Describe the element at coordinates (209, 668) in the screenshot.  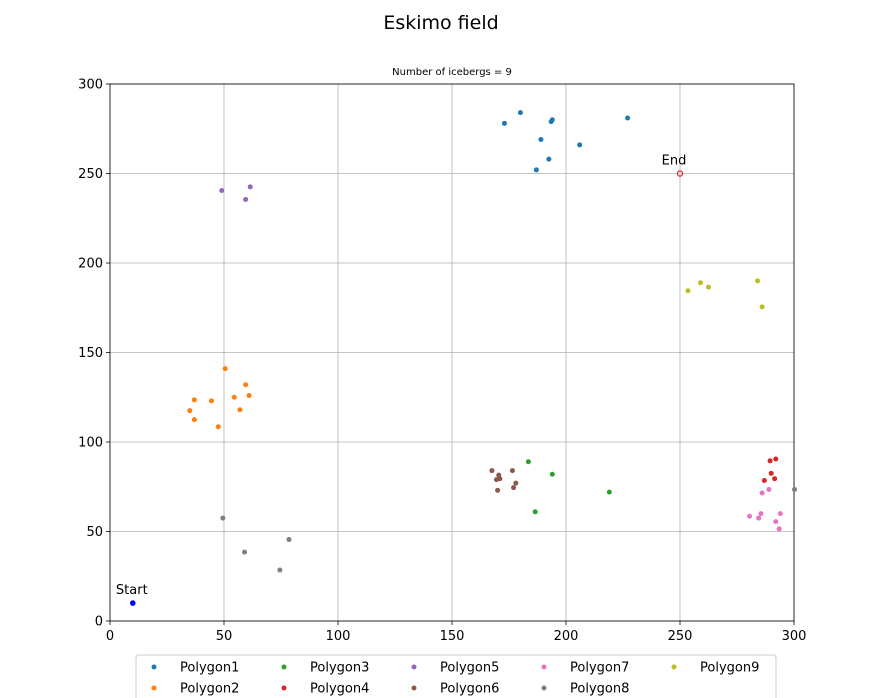
I see `legend-label: Polygon1` at that location.